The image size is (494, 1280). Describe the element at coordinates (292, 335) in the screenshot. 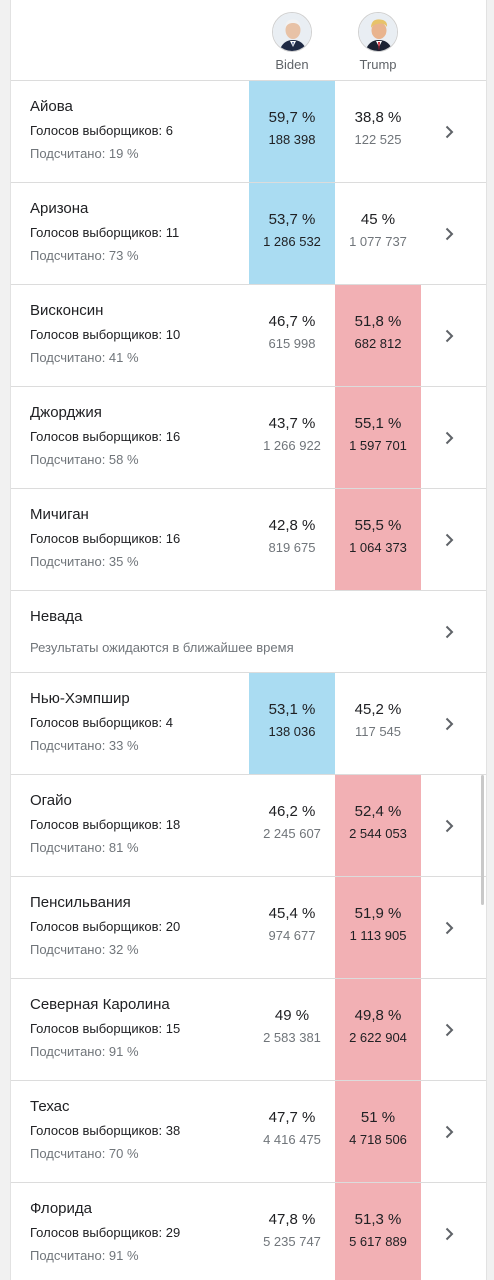

I see `biden-result-cell: 46,7 % 615 998` at that location.